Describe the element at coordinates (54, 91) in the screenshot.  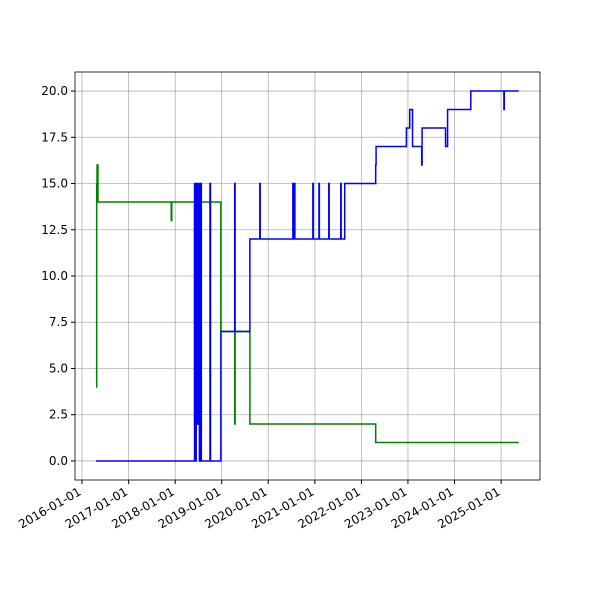
I see `y-tick-label: 20.0` at that location.